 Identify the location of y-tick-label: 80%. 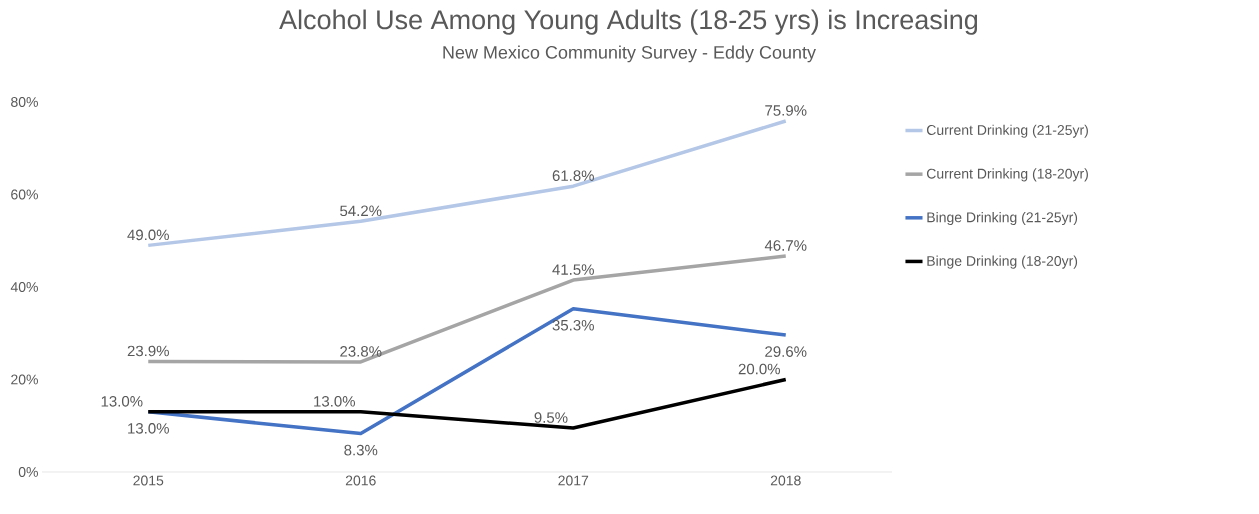
(24, 102).